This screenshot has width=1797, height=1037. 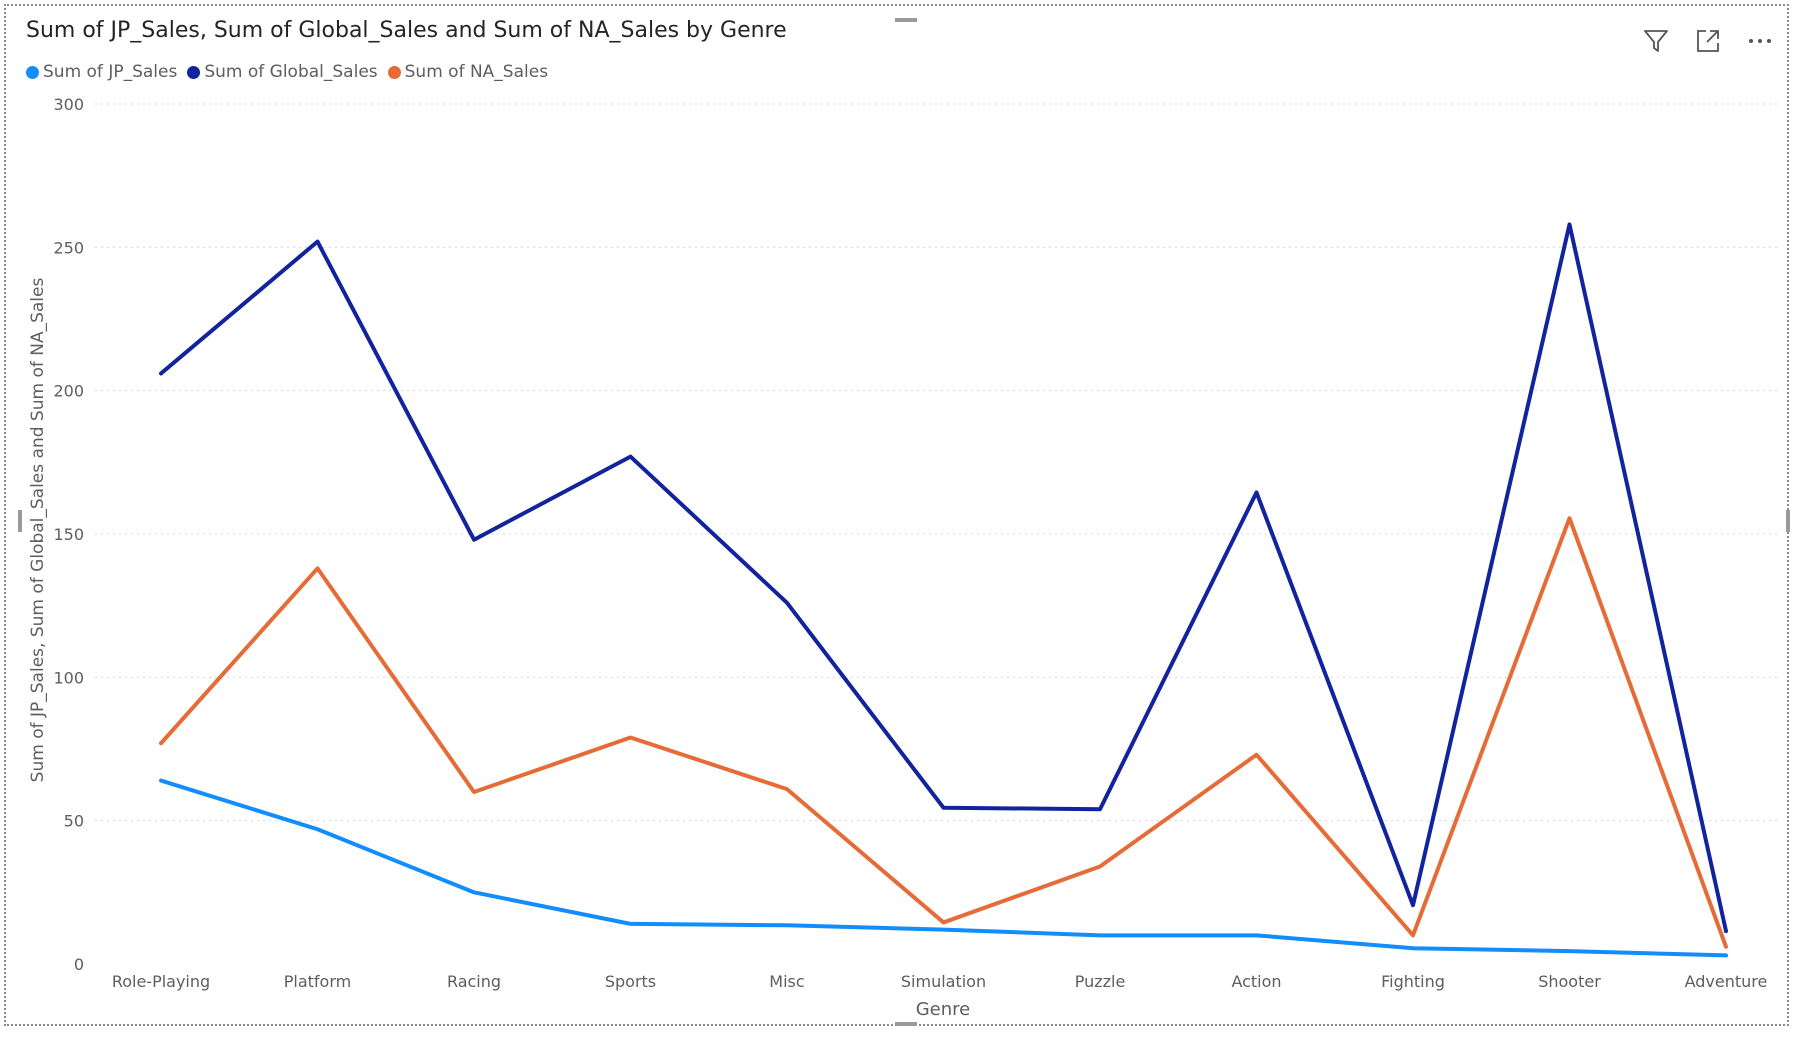 I want to click on x-tick-label: Racing, so click(x=474, y=981).